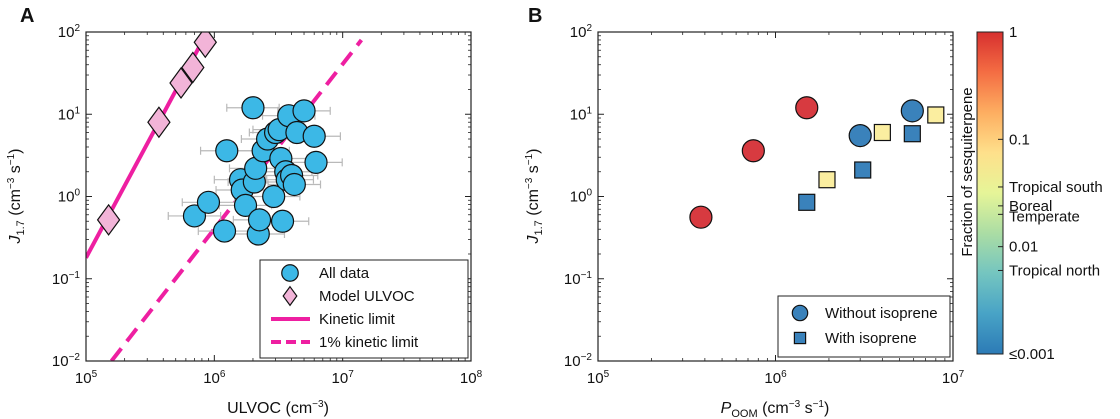  I want to click on panel-a-xtick-label-part: 8, so click(480, 374).